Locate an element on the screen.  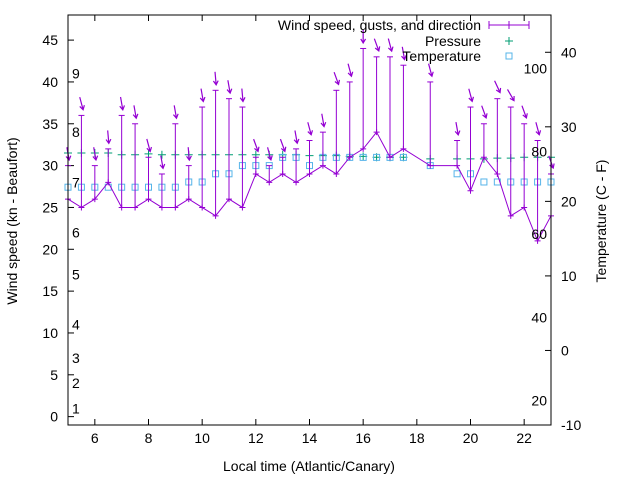
legend-sample-pressure is located at coordinates (509, 41).